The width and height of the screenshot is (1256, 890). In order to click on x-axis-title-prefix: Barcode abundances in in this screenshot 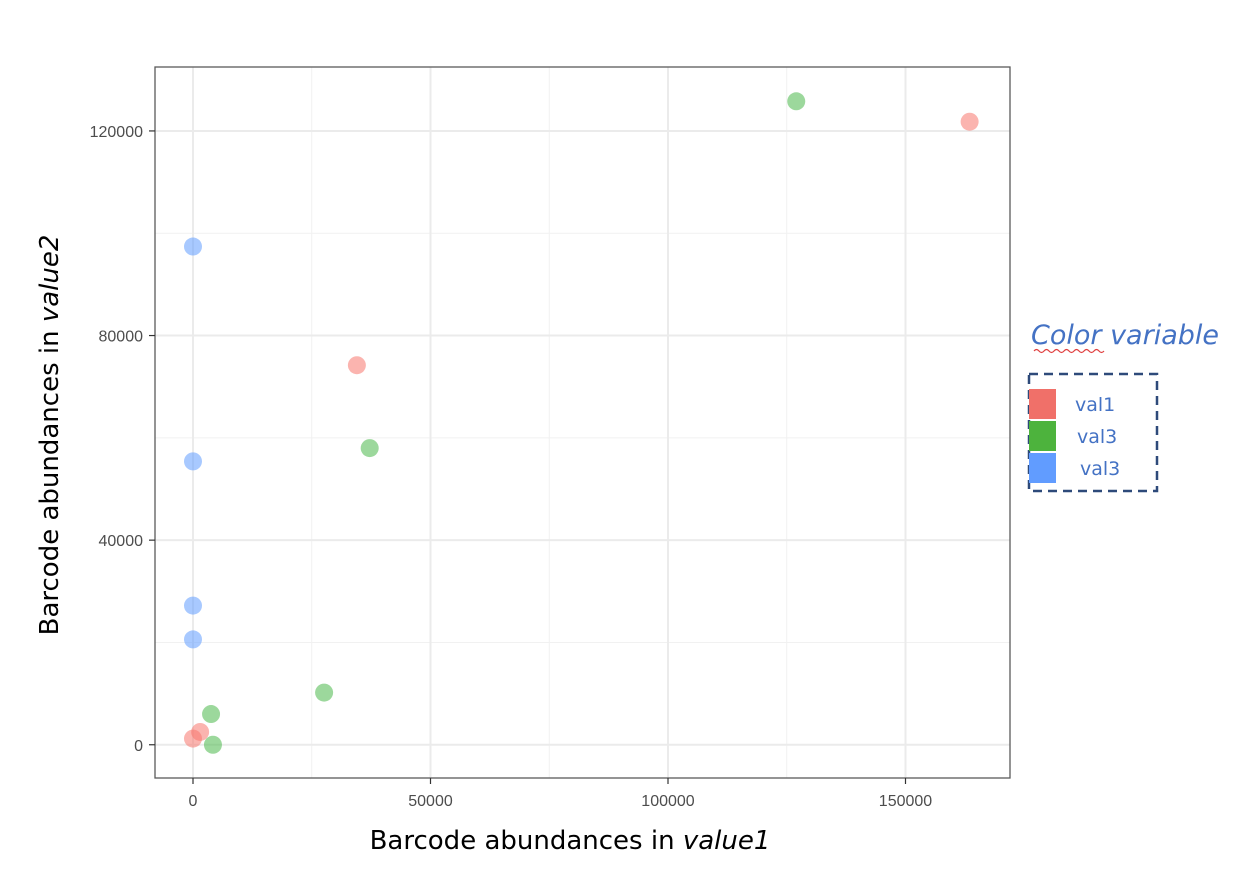, I will do `click(526, 841)`.